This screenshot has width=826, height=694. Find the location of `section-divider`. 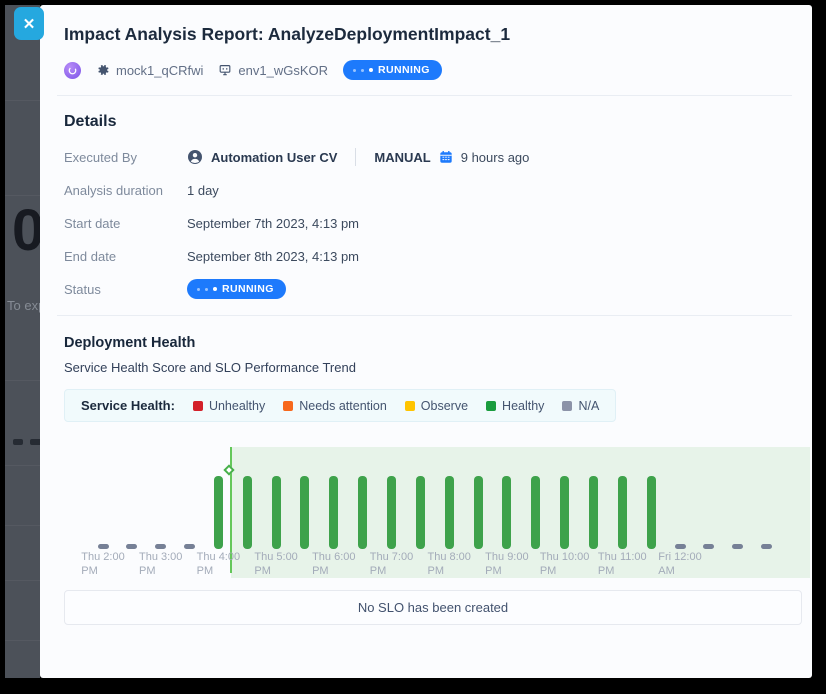

section-divider is located at coordinates (424, 315).